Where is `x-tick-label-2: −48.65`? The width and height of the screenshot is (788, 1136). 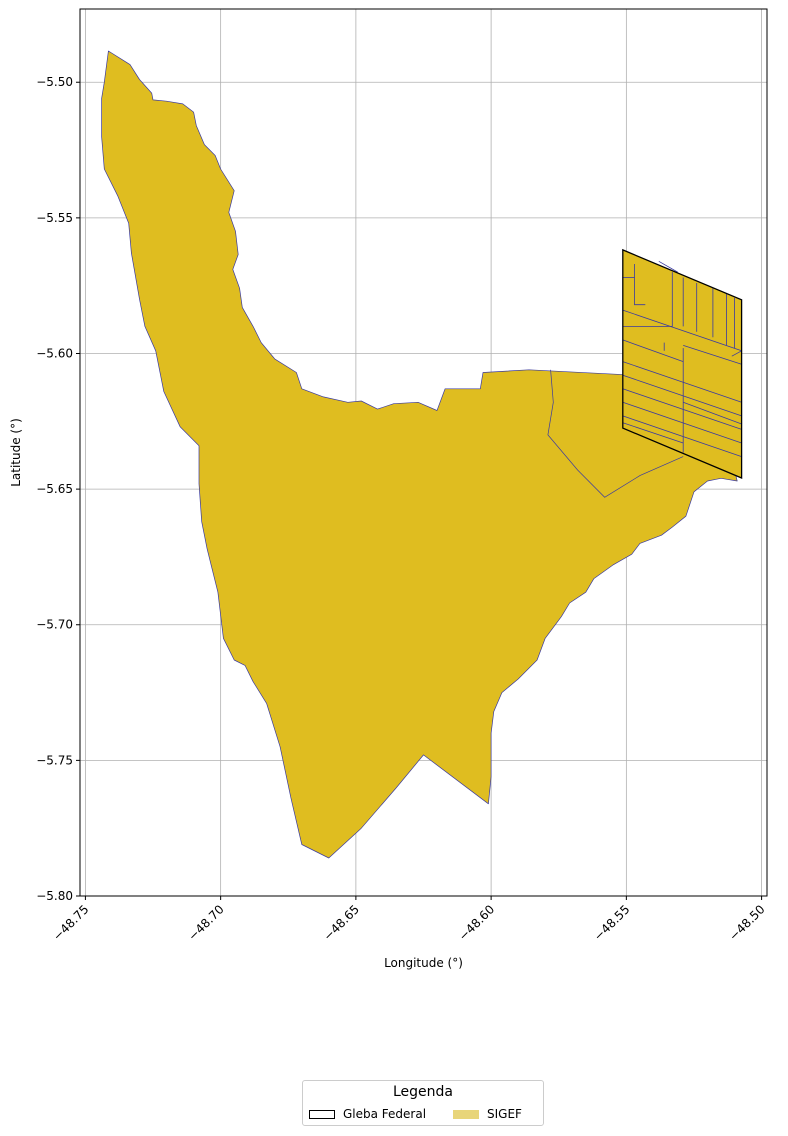 x-tick-label-2: −48.65 is located at coordinates (341, 922).